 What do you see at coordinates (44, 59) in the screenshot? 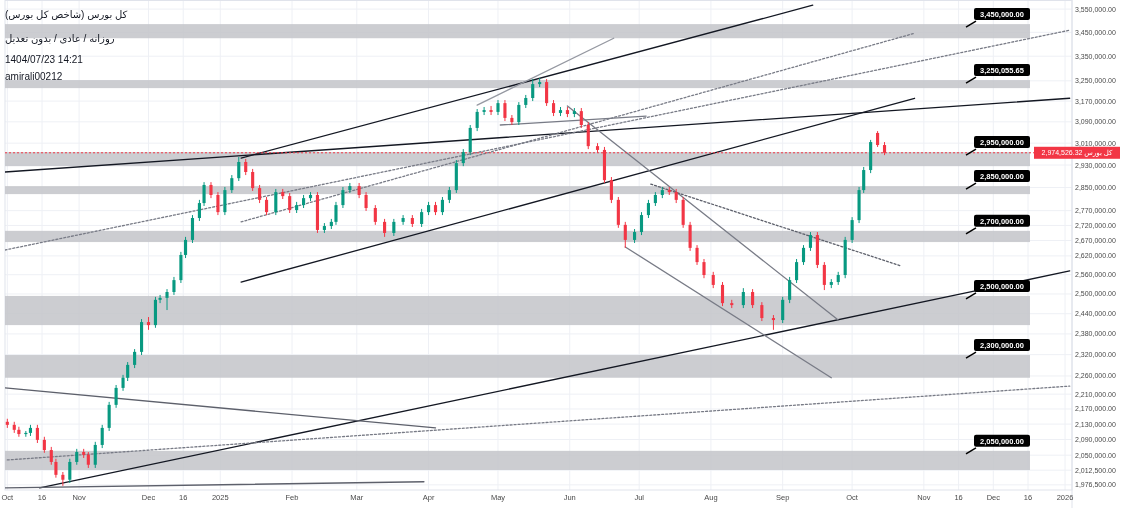
I see `annotation: 1404/07/23 14:21` at bounding box center [44, 59].